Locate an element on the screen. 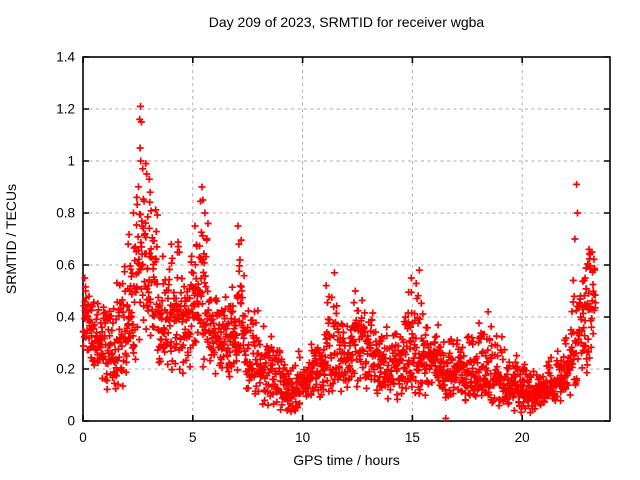 The image size is (640, 480). svg-text: 0.4 is located at coordinates (65, 317).